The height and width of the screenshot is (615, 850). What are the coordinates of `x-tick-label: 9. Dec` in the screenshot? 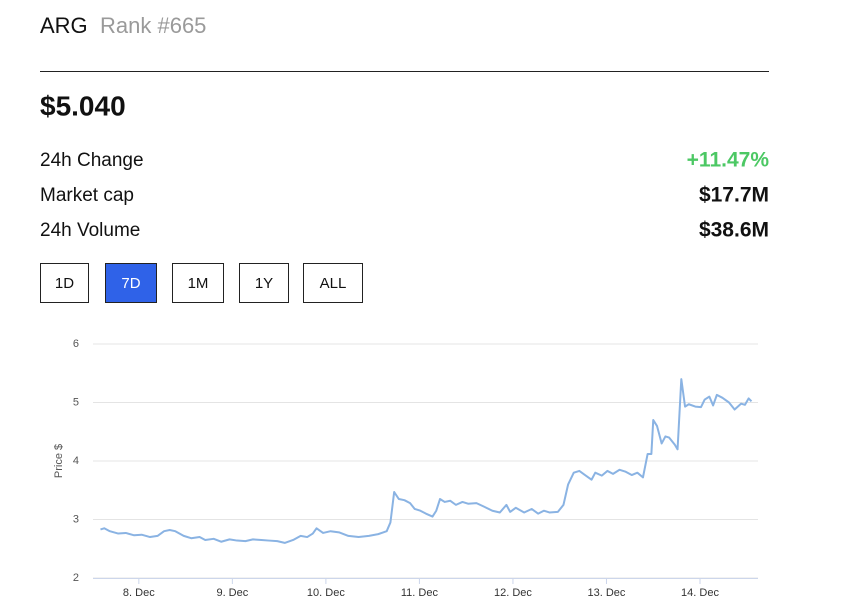 It's located at (232, 593).